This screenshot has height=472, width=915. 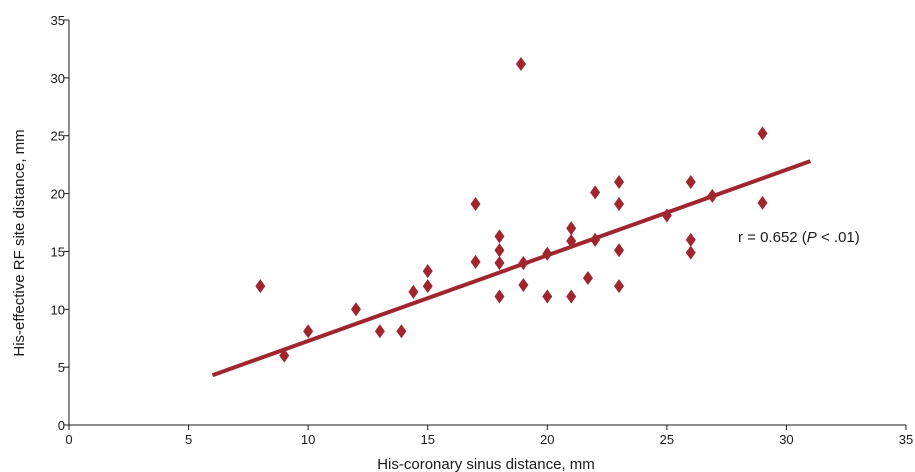 What do you see at coordinates (60, 223) in the screenshot?
I see `y-axis-ticks: 0 5 10 15 20 25 30 35` at bounding box center [60, 223].